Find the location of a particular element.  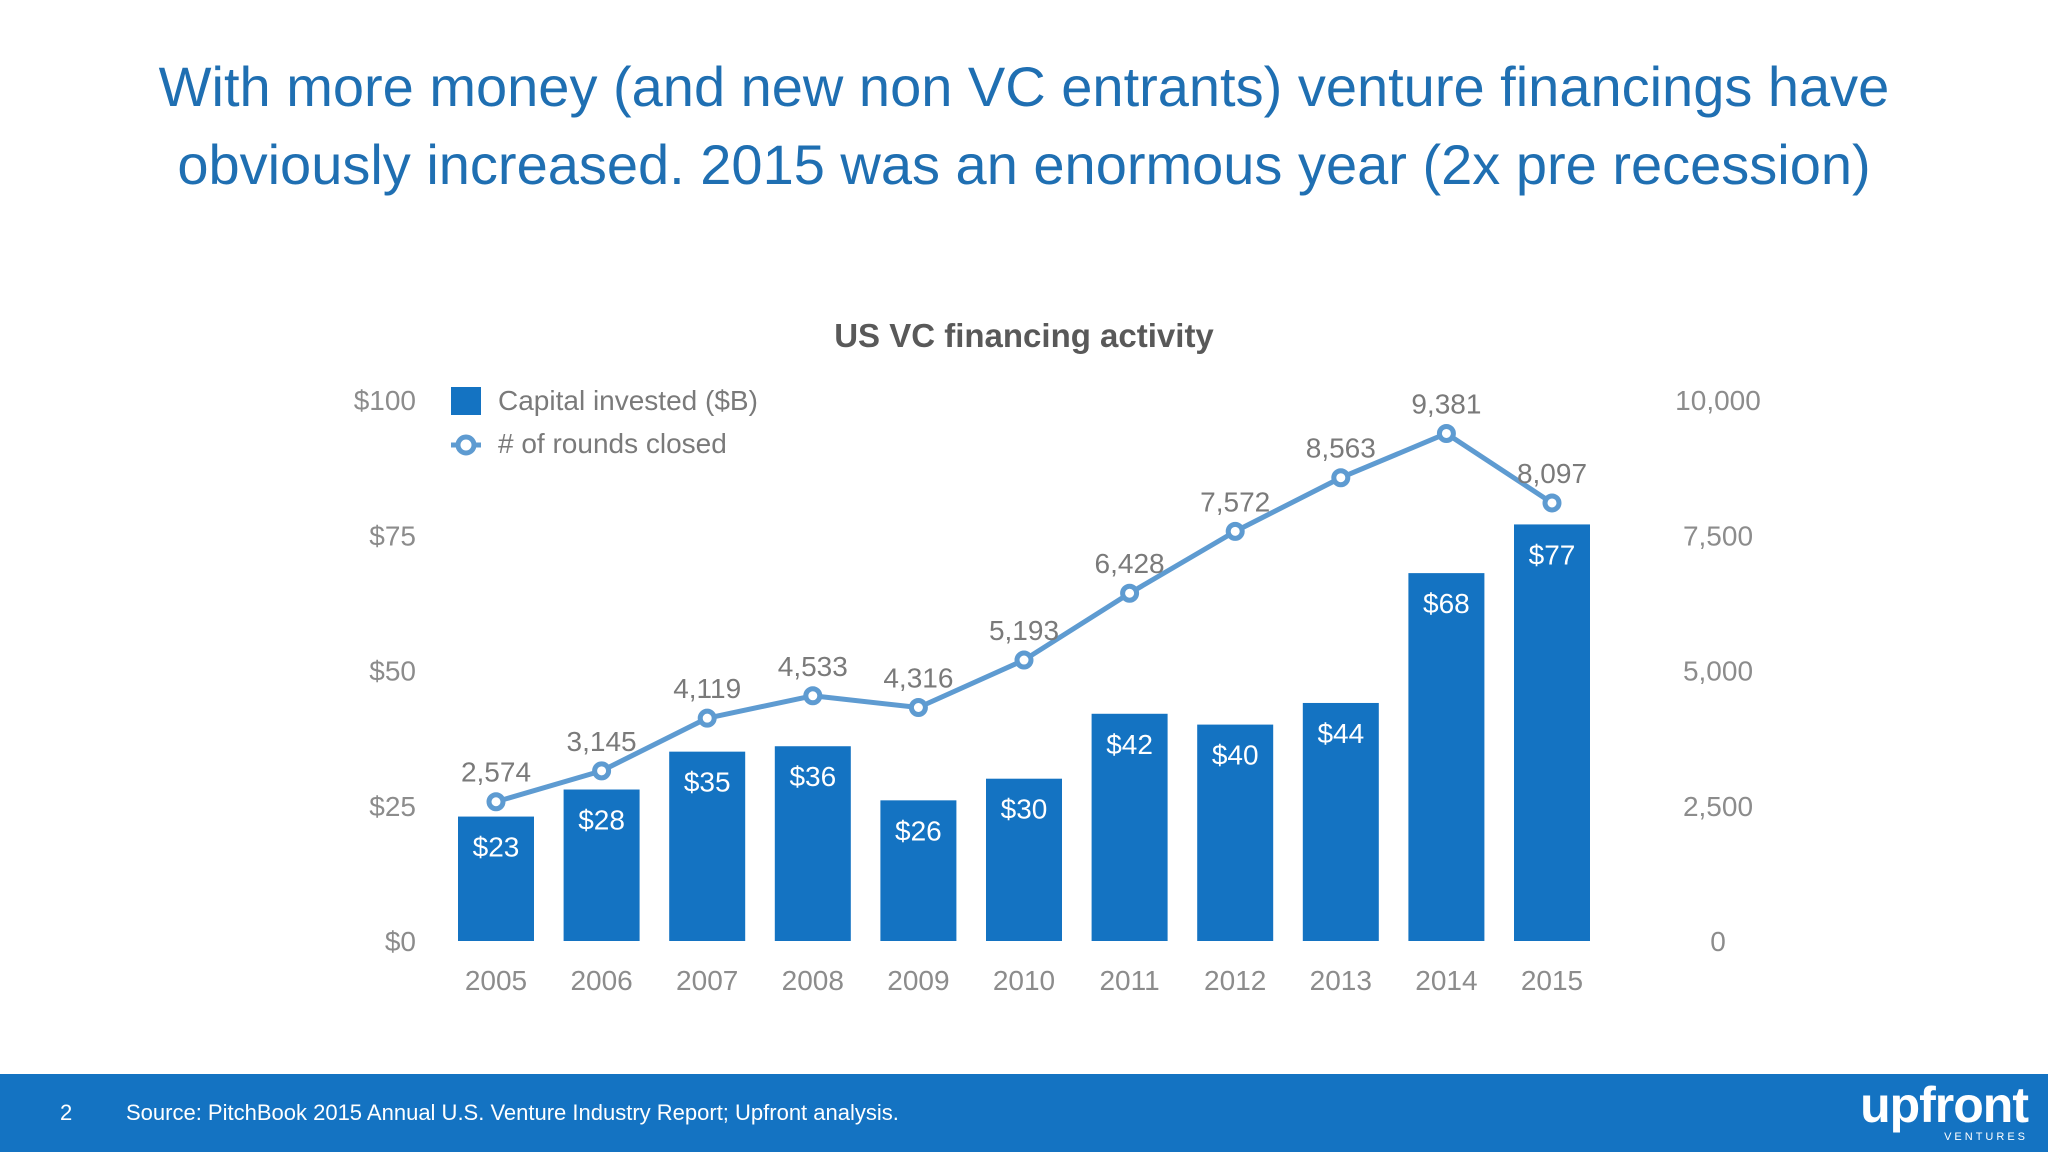

bar-value-label: $30 is located at coordinates (1024, 809).